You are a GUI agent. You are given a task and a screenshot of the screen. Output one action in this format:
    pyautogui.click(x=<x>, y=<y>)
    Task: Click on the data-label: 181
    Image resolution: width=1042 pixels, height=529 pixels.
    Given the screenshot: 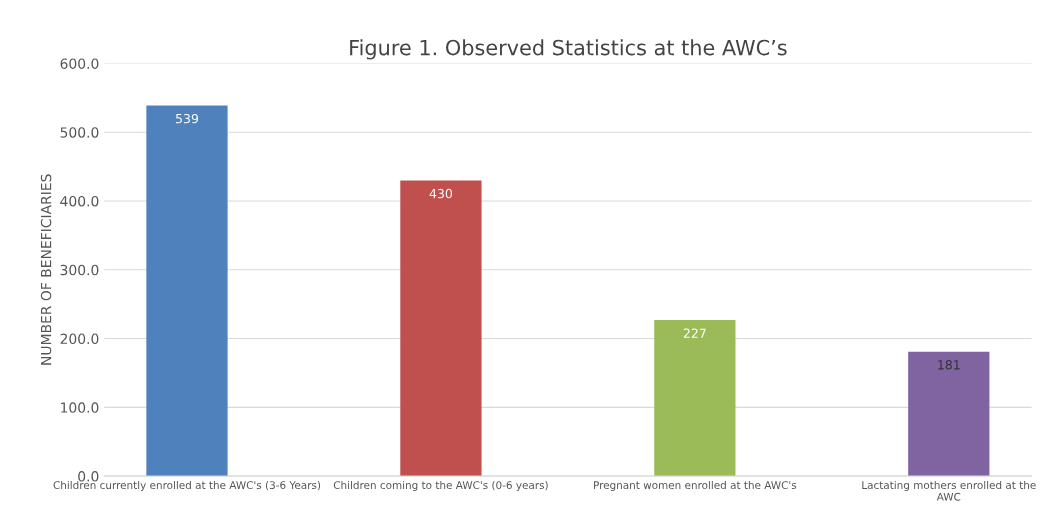 What is the action you would take?
    pyautogui.click(x=949, y=365)
    